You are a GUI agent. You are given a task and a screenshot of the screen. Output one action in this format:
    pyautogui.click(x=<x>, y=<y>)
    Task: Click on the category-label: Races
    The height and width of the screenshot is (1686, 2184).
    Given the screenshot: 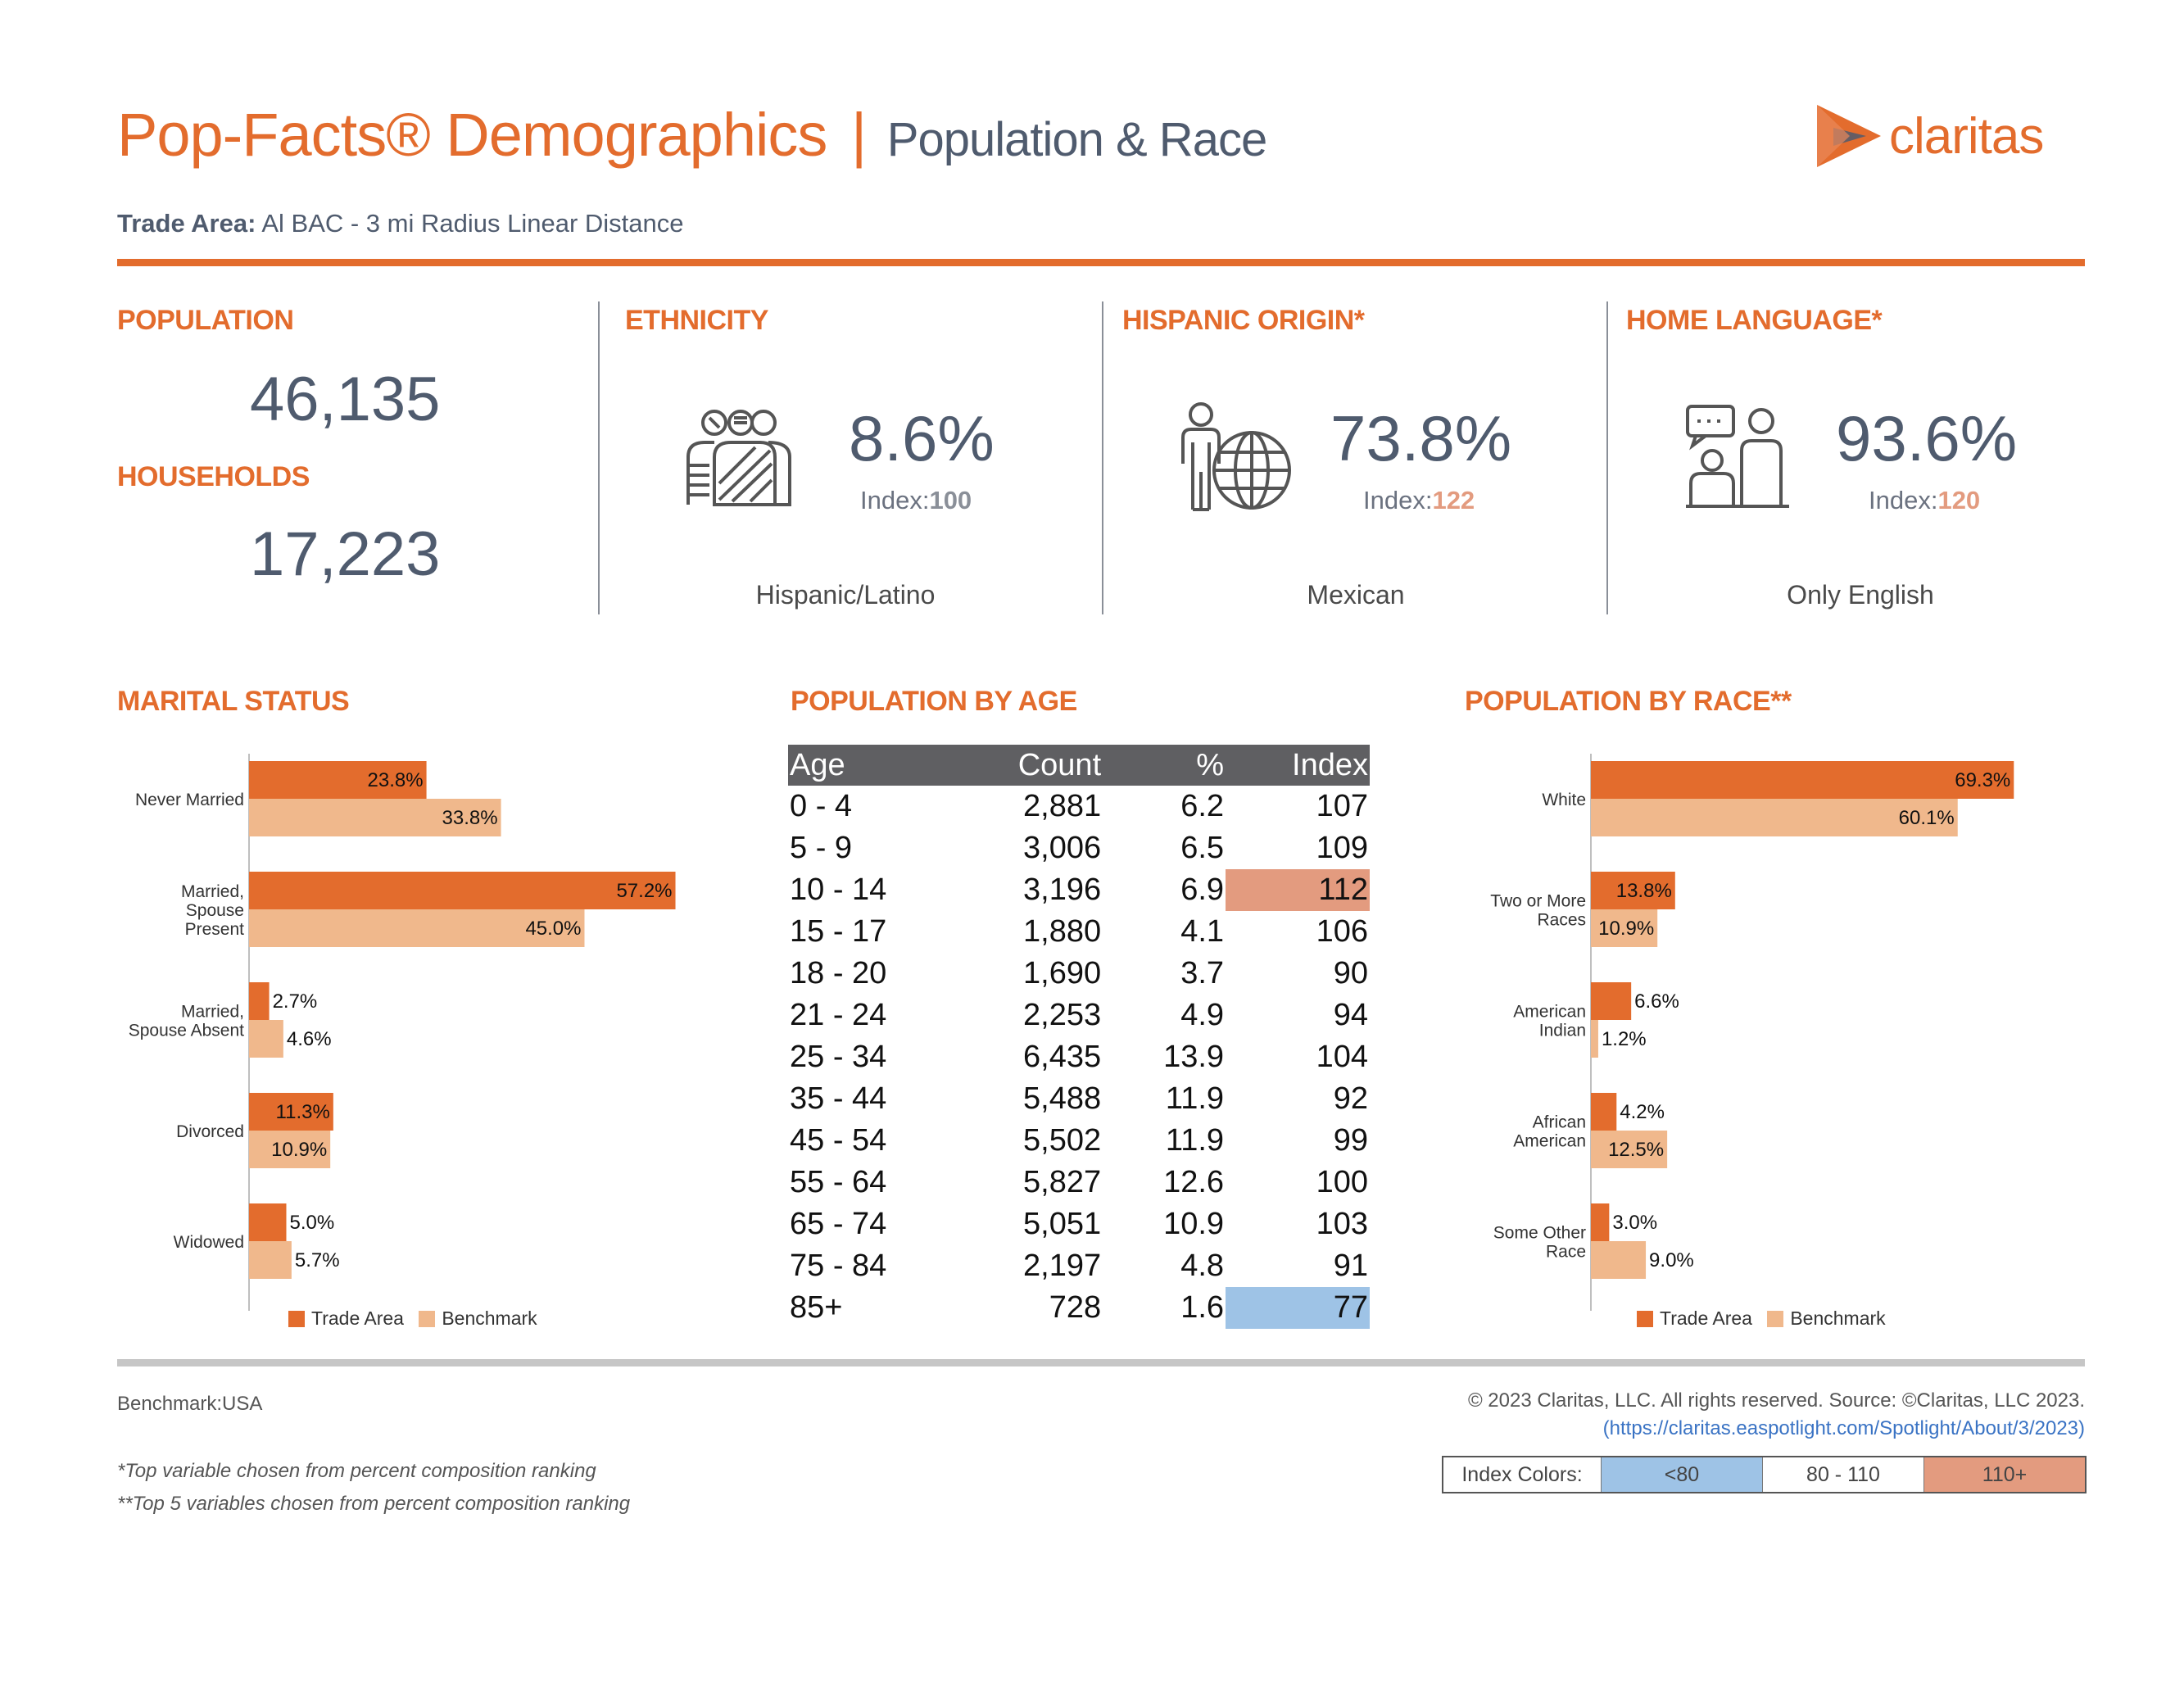 What is the action you would take?
    pyautogui.click(x=1561, y=920)
    